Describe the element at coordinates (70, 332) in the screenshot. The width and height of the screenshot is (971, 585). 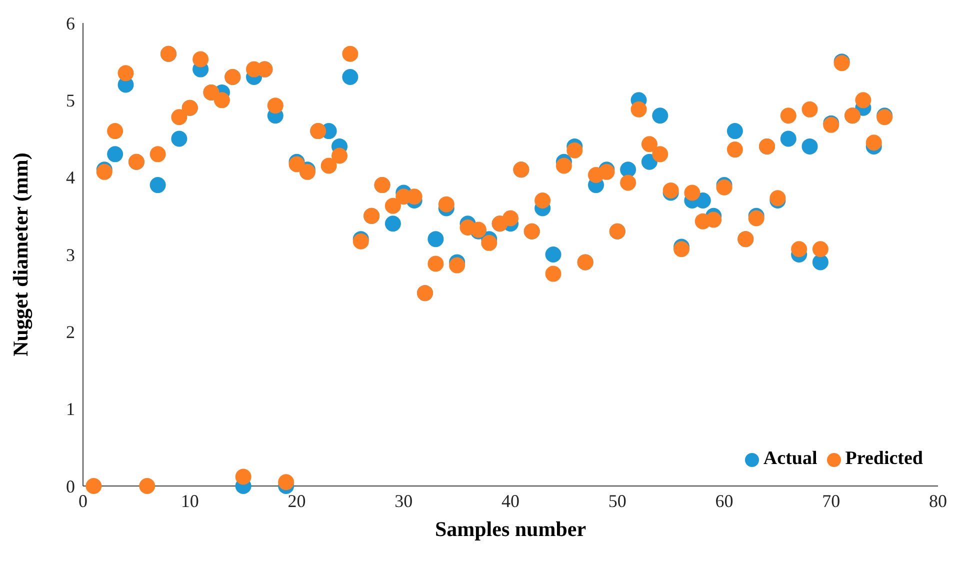
I see `y-tick-label: 2` at that location.